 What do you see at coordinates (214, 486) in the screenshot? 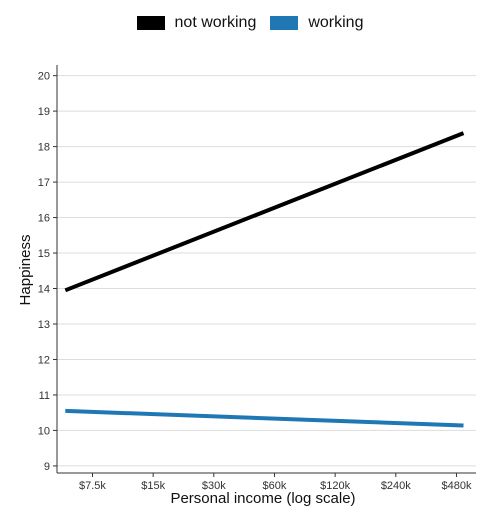
I see `x-tick-label: $30k` at bounding box center [214, 486].